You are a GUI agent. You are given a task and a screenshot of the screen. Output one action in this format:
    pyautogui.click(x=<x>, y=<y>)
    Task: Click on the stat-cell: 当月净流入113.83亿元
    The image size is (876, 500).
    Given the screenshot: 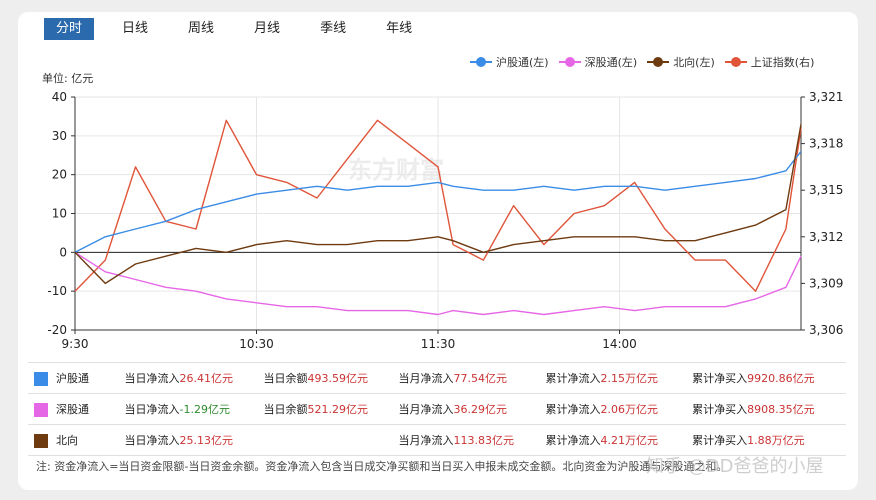 What is the action you would take?
    pyautogui.click(x=471, y=440)
    